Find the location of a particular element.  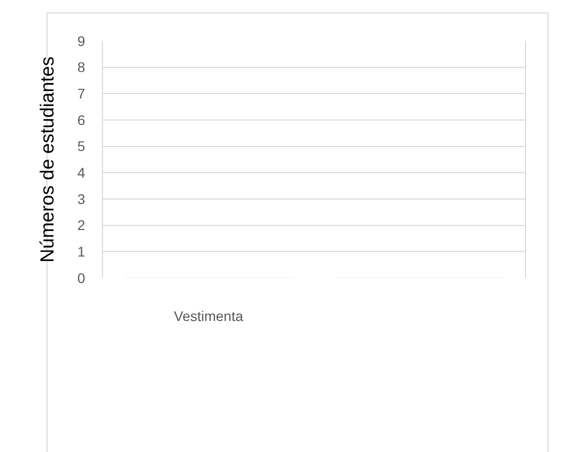

y-tick-label: 7 is located at coordinates (81, 94).